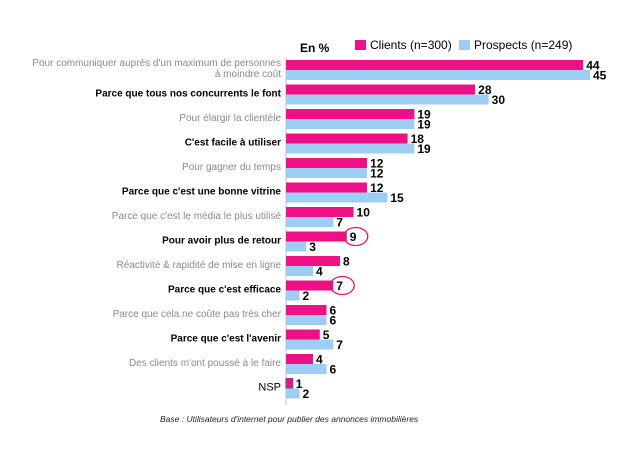 The width and height of the screenshot is (620, 465). I want to click on legend-swatch-prospects, so click(464, 45).